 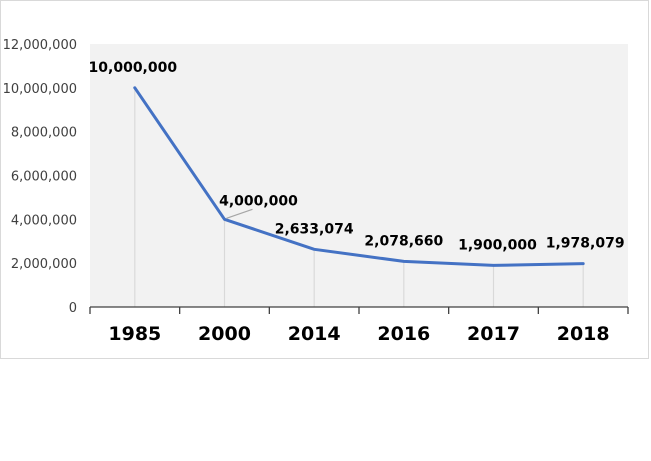 What do you see at coordinates (493, 334) in the screenshot?
I see `x-tick-label: 2017` at bounding box center [493, 334].